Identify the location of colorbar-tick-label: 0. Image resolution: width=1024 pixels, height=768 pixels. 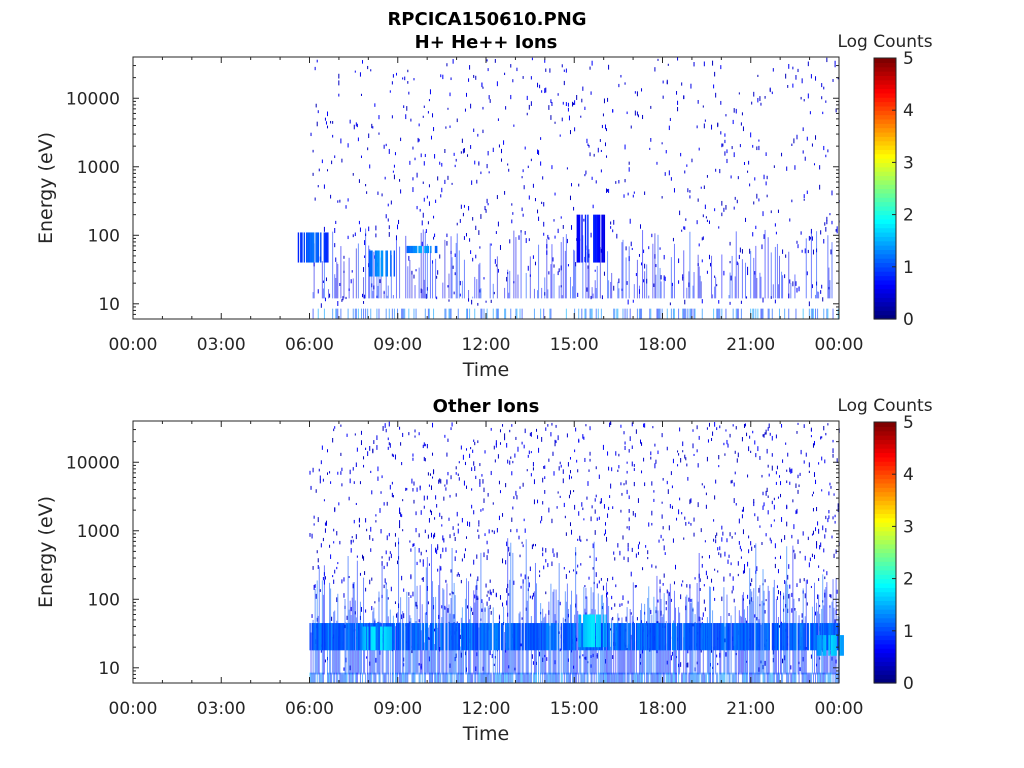
(908, 320).